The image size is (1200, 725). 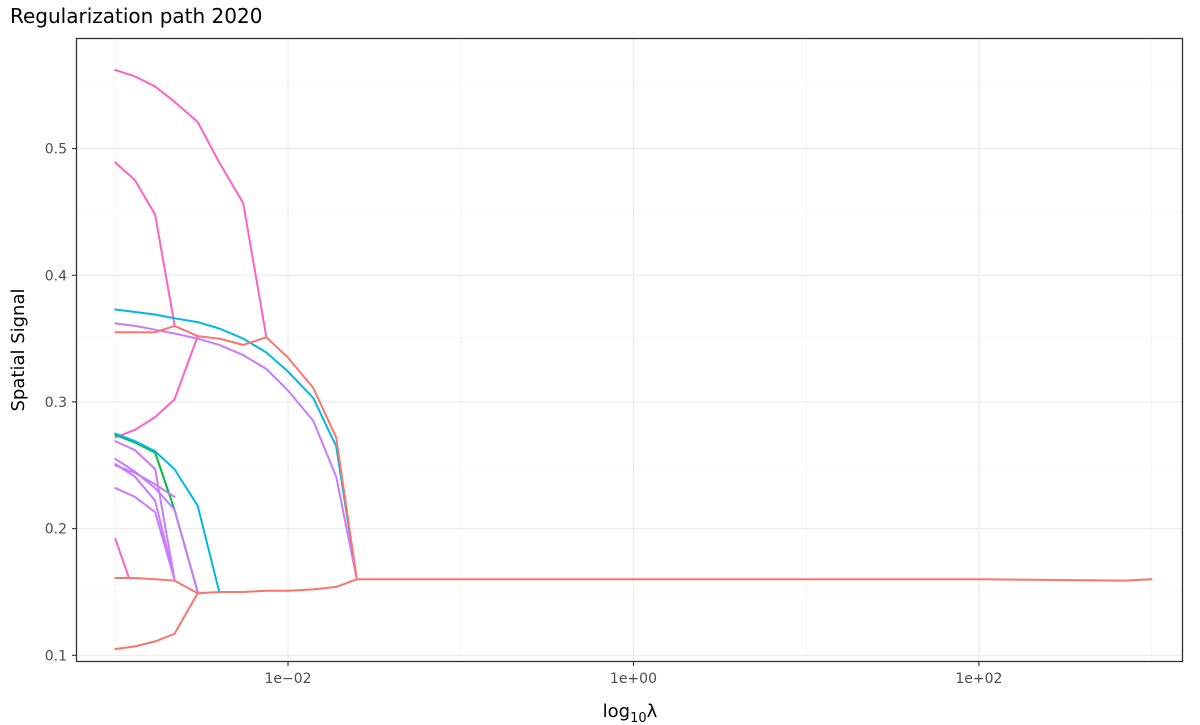 What do you see at coordinates (652, 711) in the screenshot?
I see `x-axis-title-suffix: λ` at bounding box center [652, 711].